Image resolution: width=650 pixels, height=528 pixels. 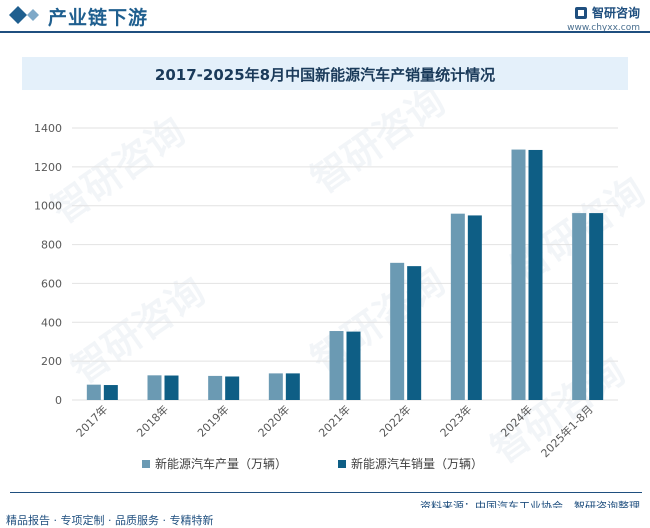 I want to click on x-tick-label: 2021年, so click(x=334, y=420).